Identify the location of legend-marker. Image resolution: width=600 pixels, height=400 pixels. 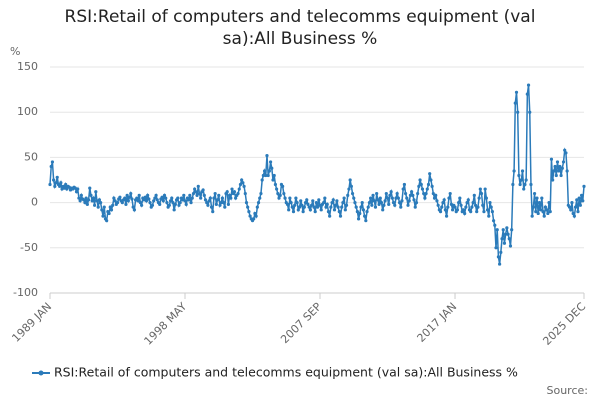
(41, 373).